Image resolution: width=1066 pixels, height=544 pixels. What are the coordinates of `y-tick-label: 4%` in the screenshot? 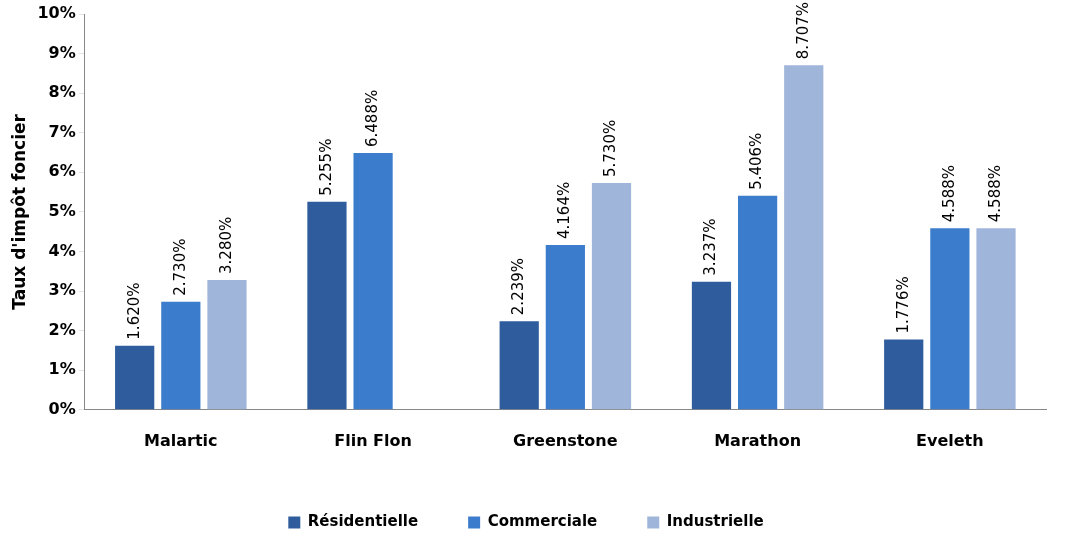 It's located at (62, 250).